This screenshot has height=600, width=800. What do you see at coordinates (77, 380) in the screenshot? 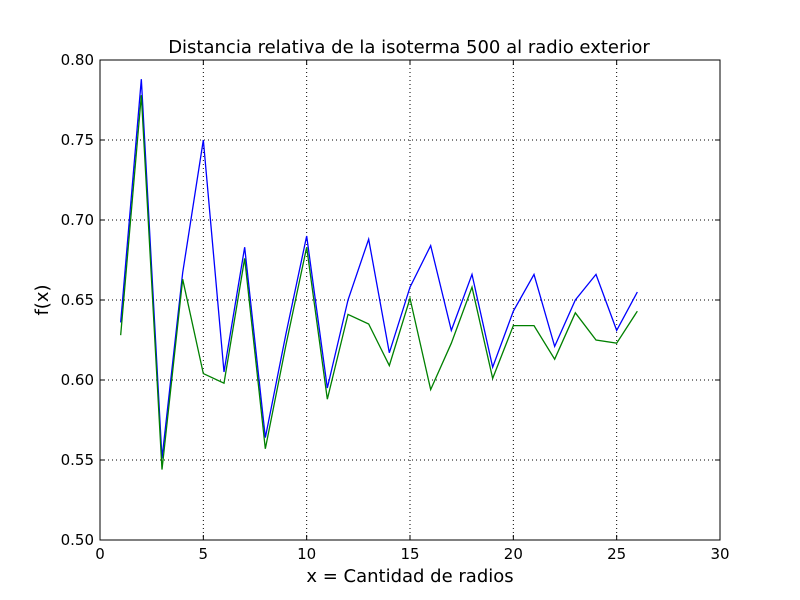
I see `y-tick-label: 0.60` at bounding box center [77, 380].